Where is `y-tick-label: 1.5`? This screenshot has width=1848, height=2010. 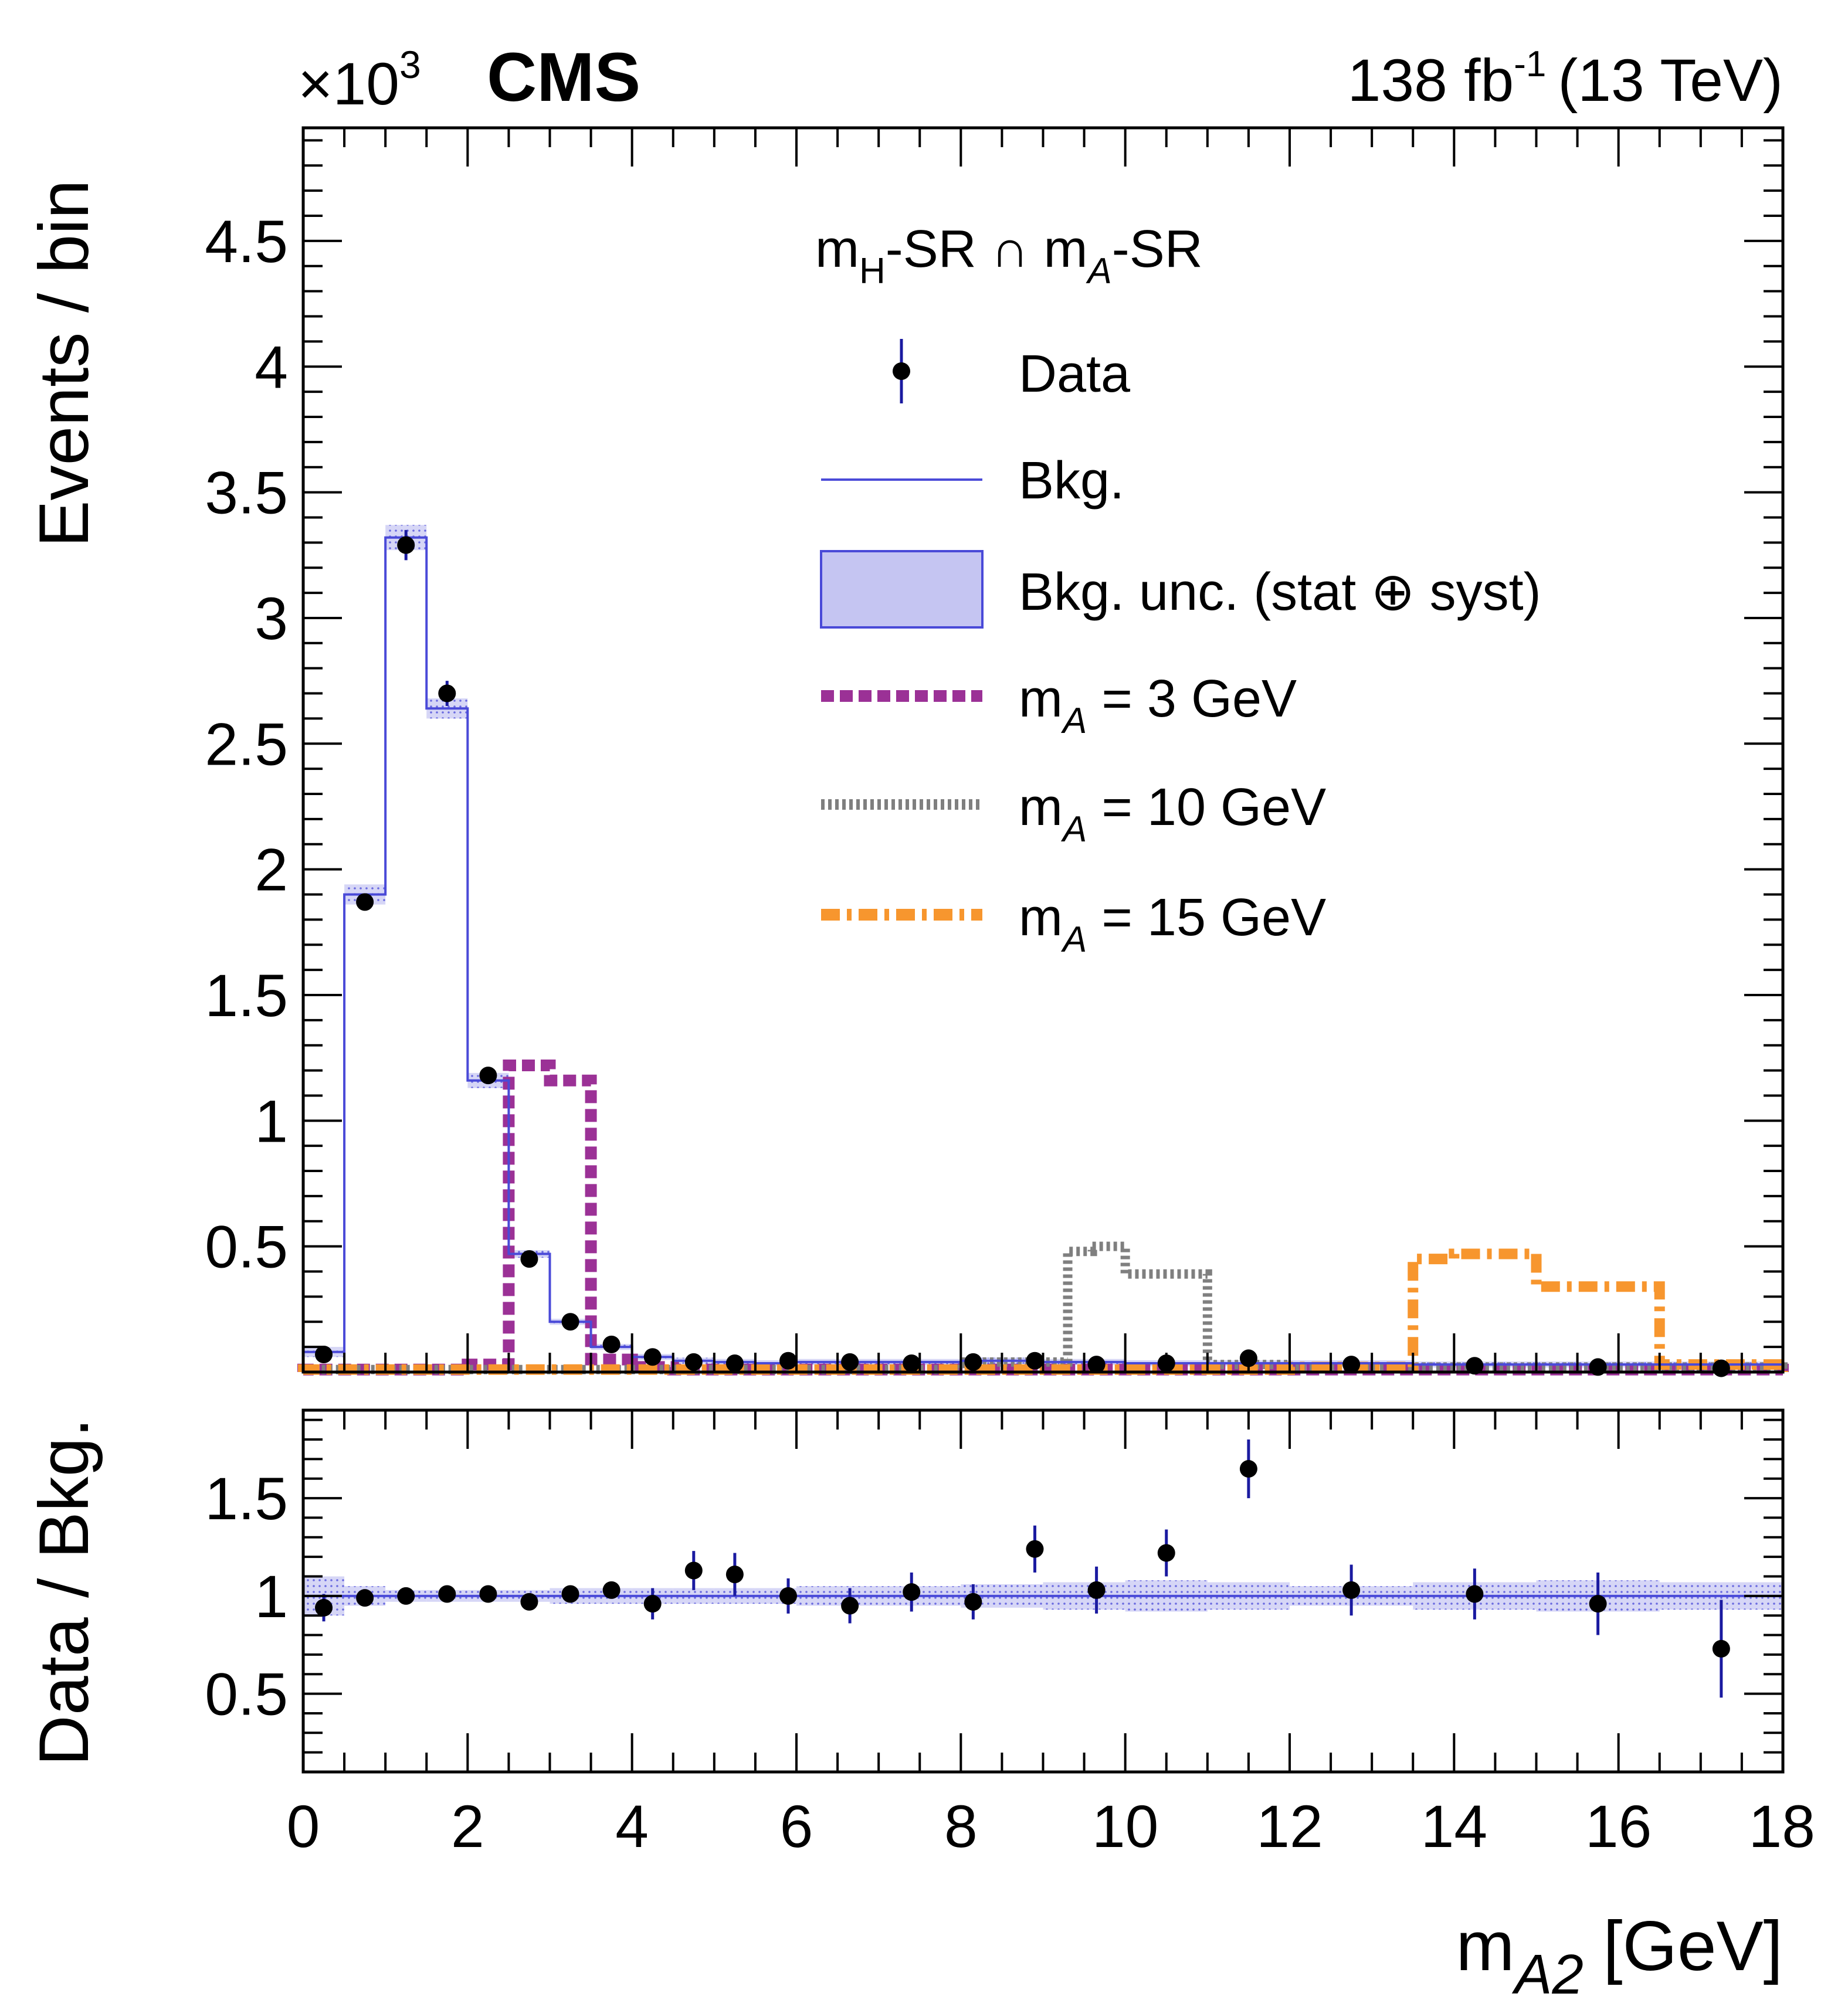 y-tick-label: 1.5 is located at coordinates (246, 995).